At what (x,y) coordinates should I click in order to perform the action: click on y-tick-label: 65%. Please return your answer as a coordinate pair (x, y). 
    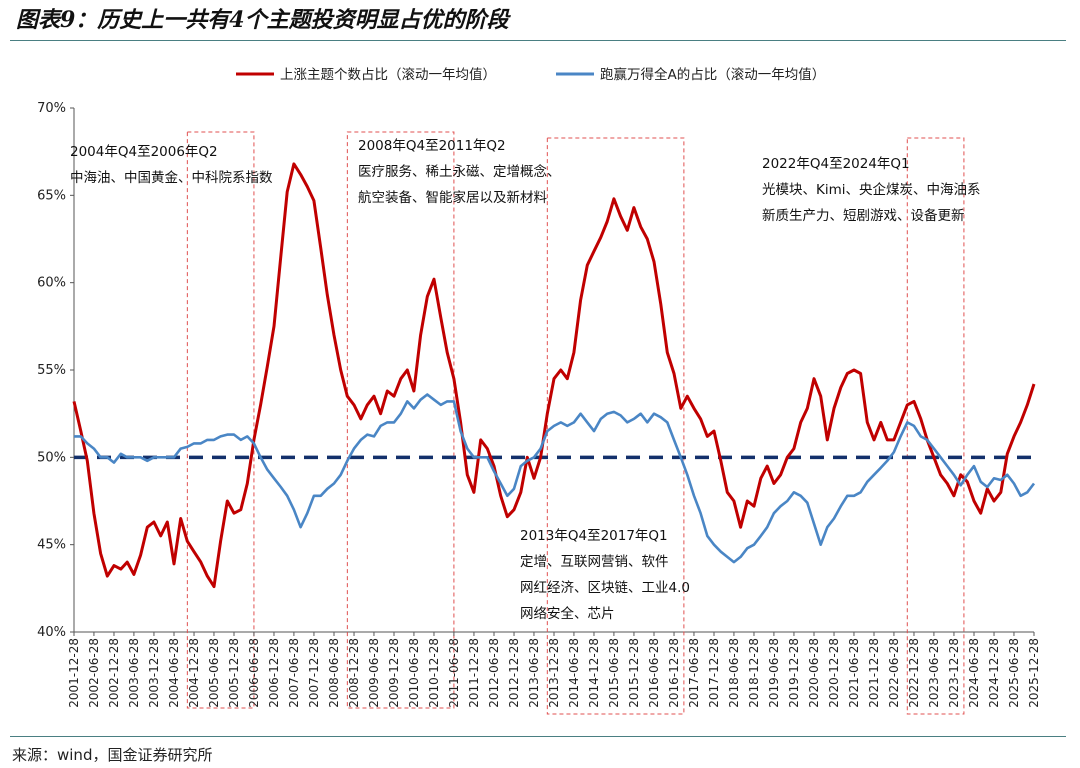
    Looking at the image, I should click on (51, 195).